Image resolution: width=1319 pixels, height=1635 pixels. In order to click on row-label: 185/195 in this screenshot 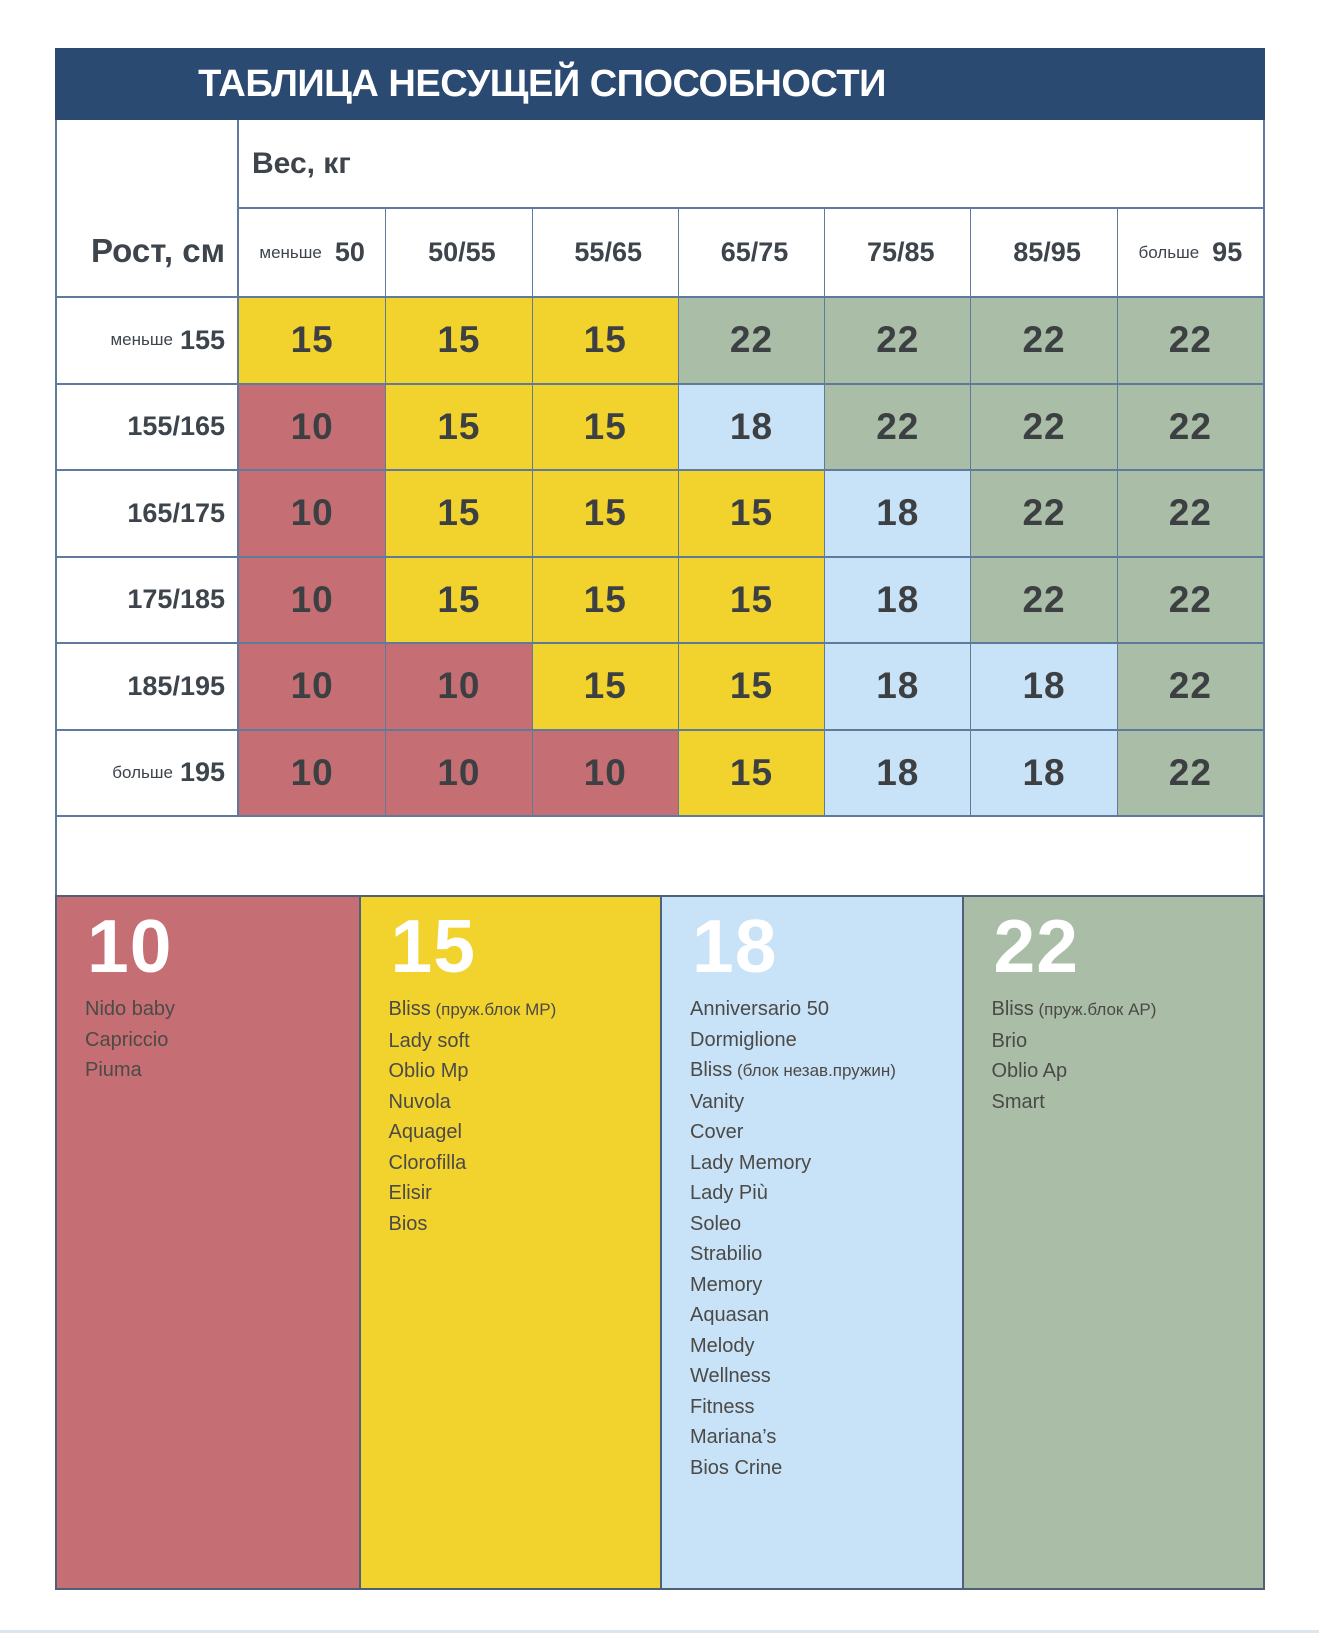, I will do `click(148, 685)`.